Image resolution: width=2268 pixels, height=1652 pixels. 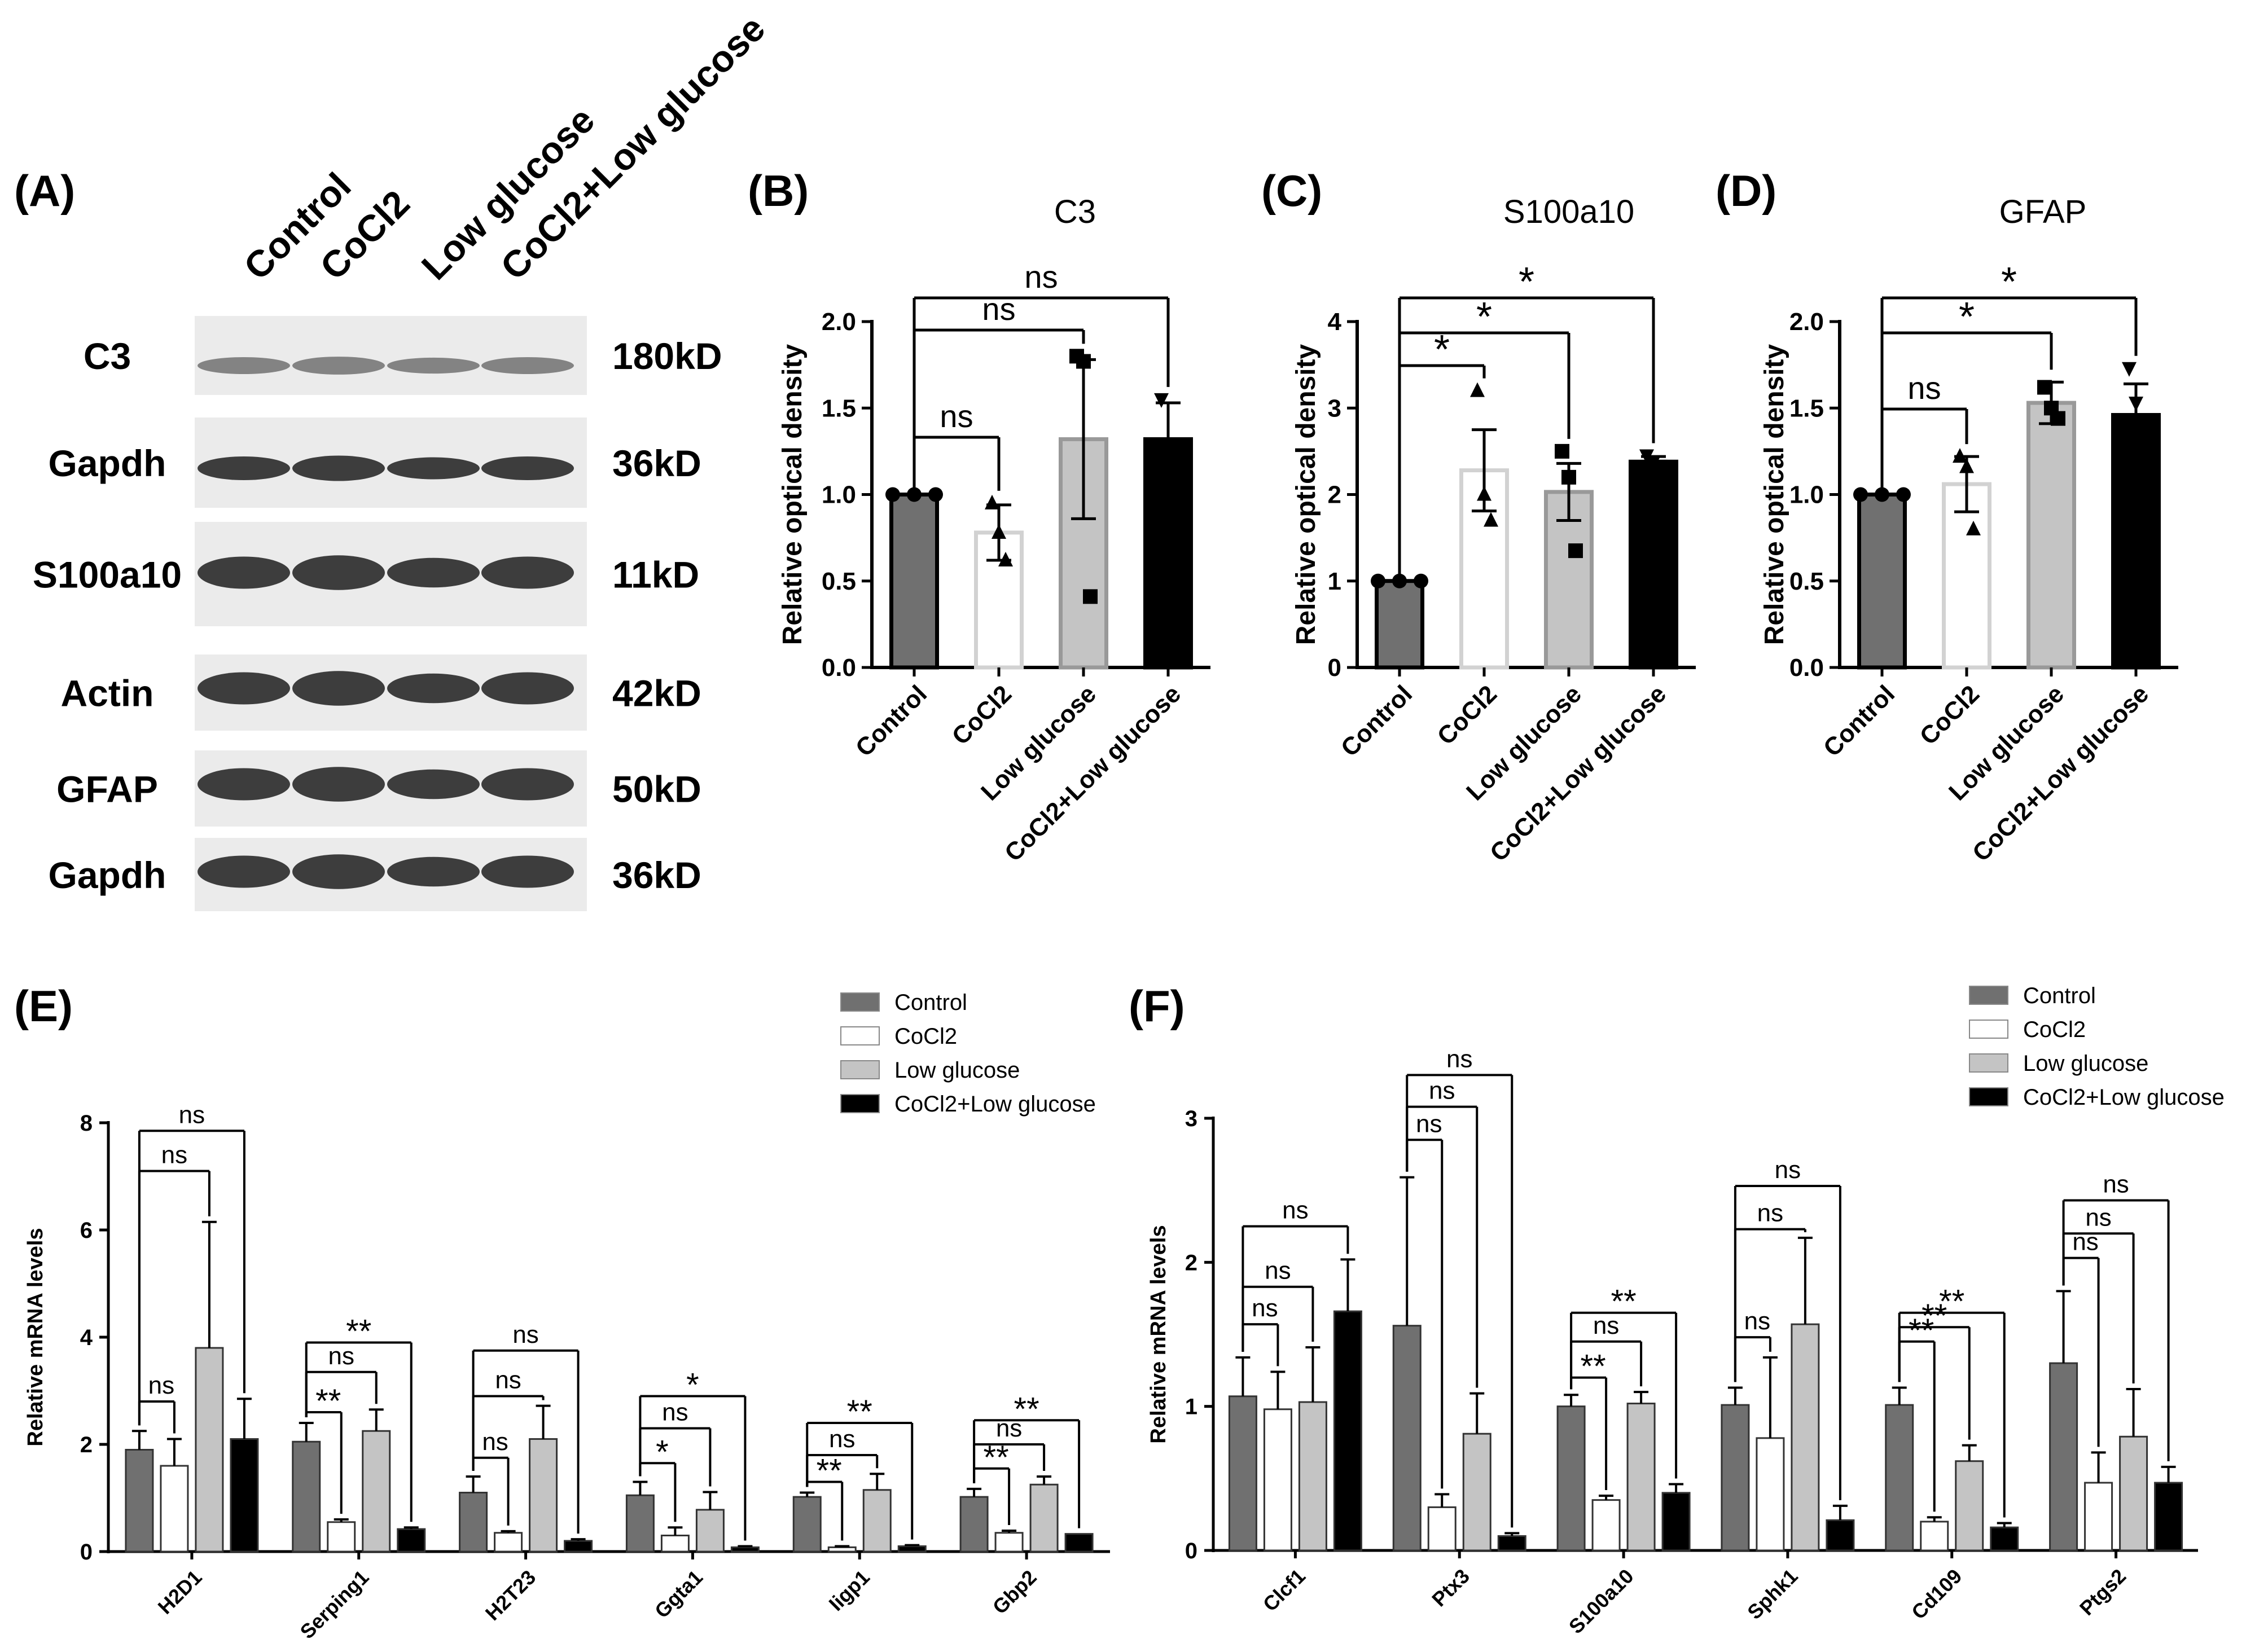 I want to click on x-tick-label: H2T23, so click(x=510, y=1595).